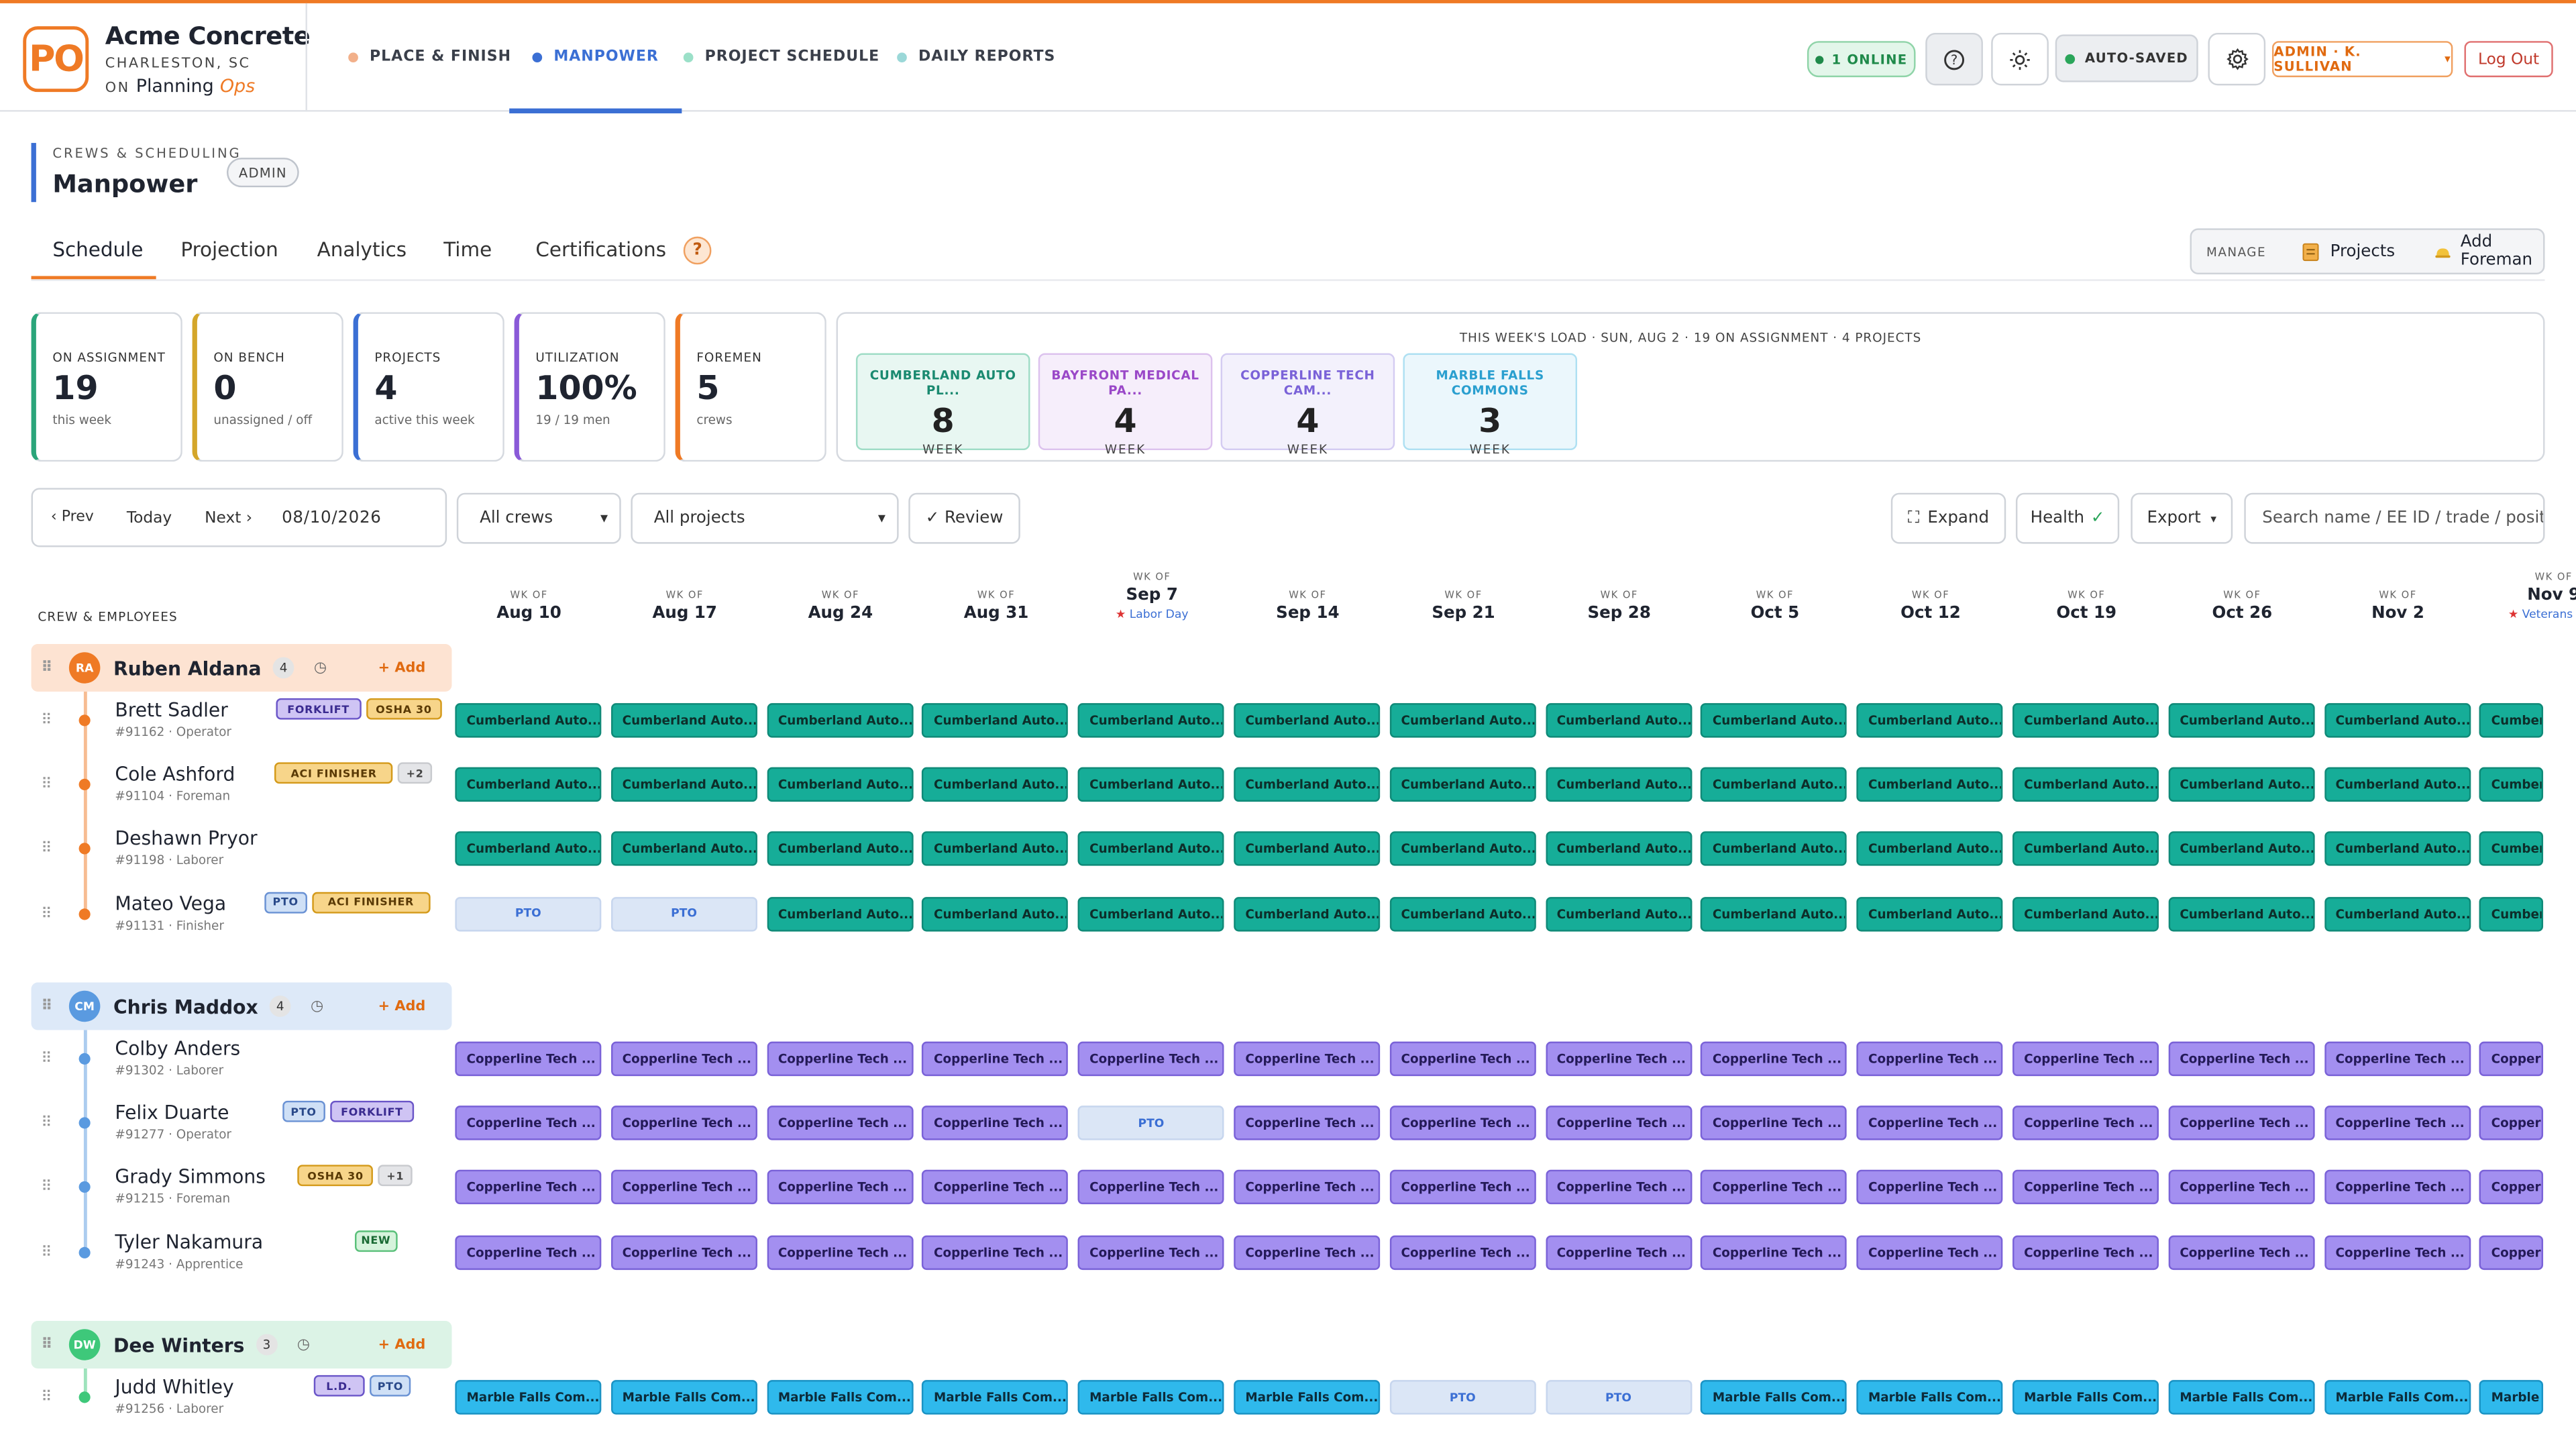 This screenshot has width=2576, height=1449. What do you see at coordinates (1151, 1123) in the screenshot?
I see `pto-cell: PTO` at bounding box center [1151, 1123].